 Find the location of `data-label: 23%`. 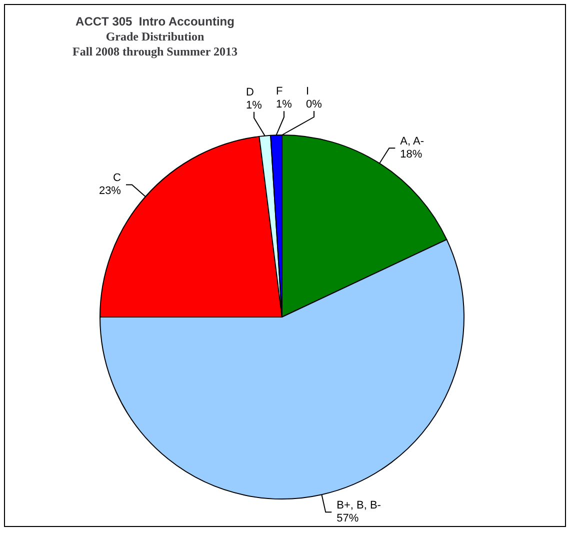

data-label: 23% is located at coordinates (110, 191).